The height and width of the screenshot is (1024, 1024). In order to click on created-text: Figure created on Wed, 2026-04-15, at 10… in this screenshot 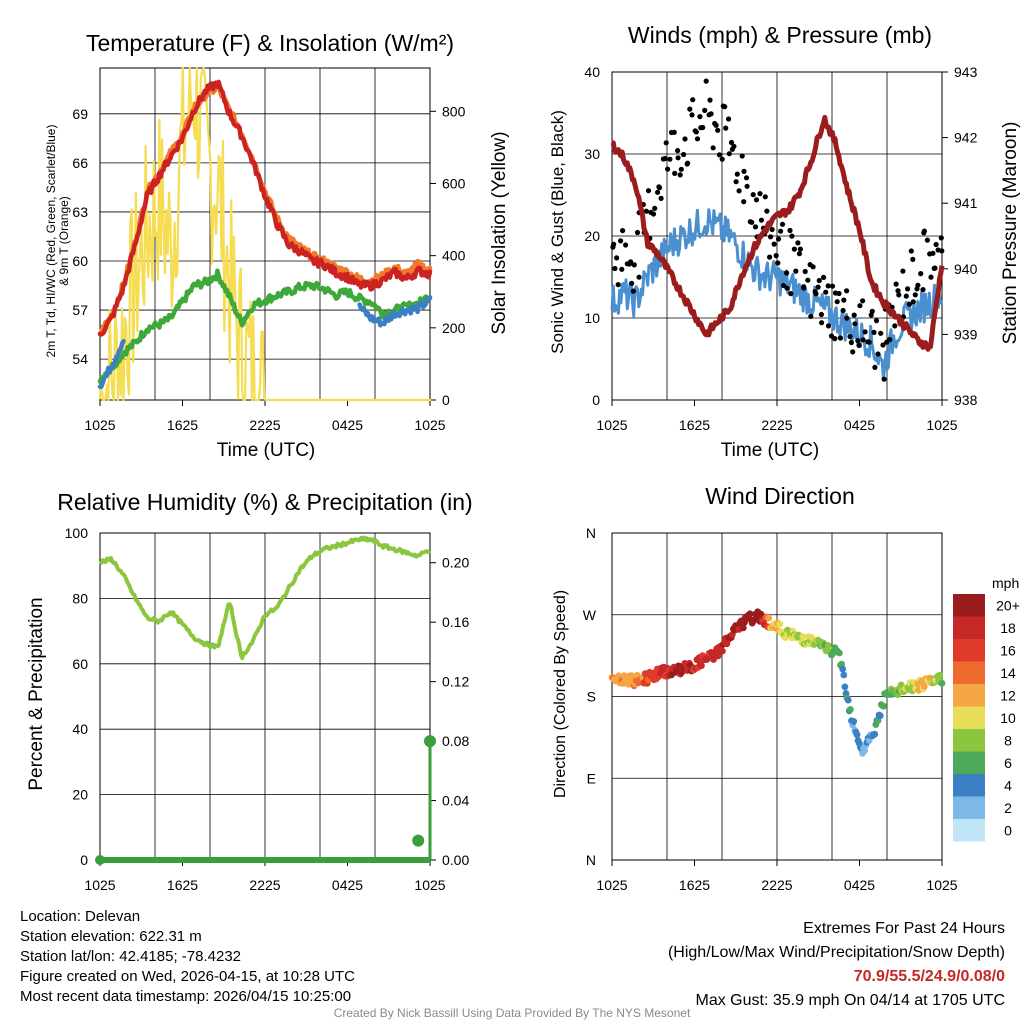, I will do `click(187, 976)`.